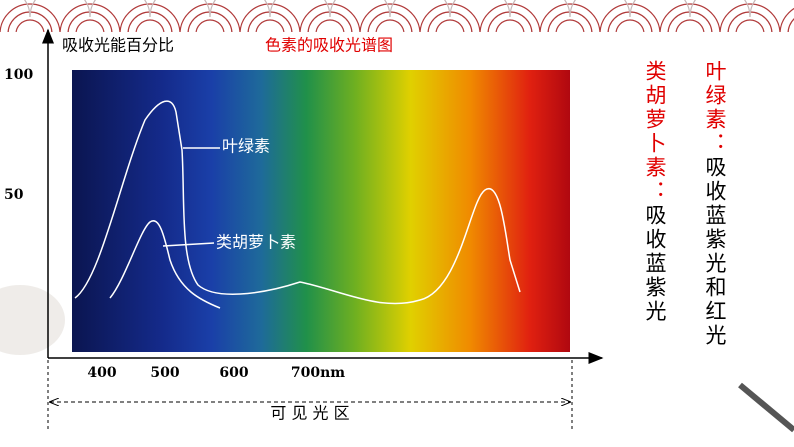  I want to click on note: 类胡萝卜素：吸收蓝紫光, so click(655, 192).